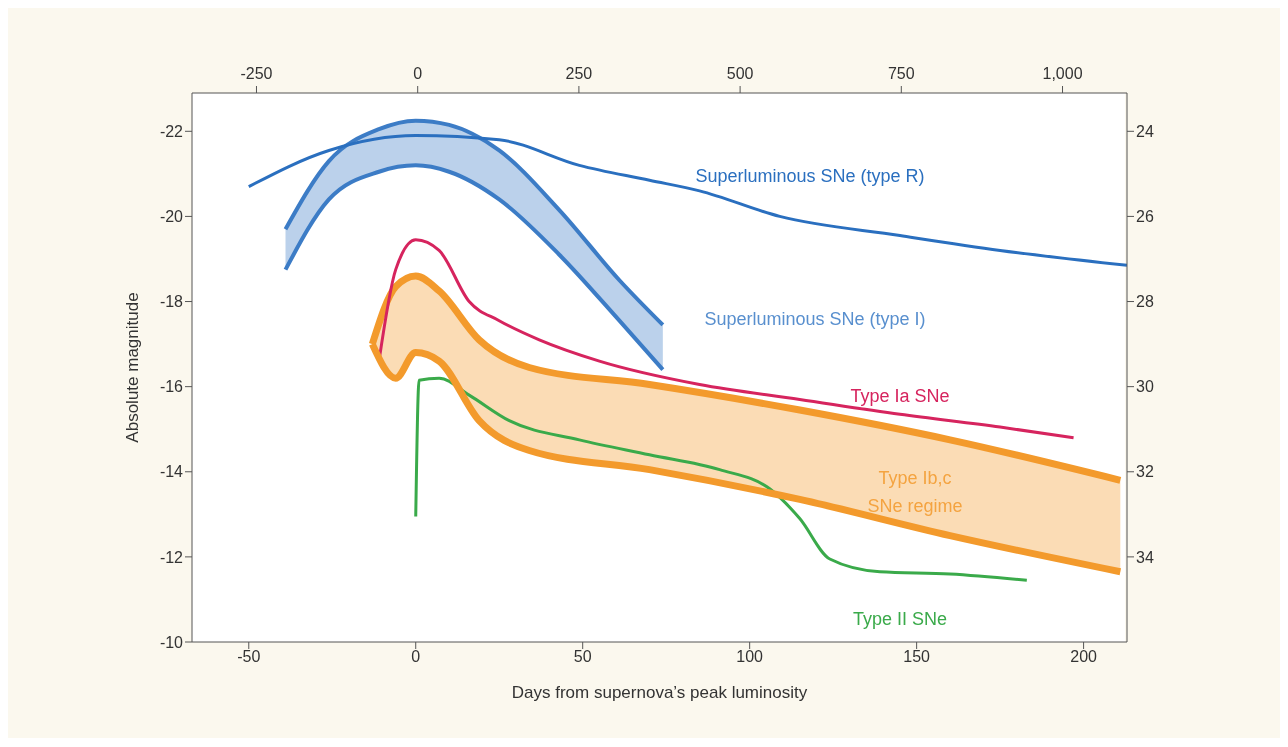  What do you see at coordinates (1145, 557) in the screenshot?
I see `y2-tick-label: 34` at bounding box center [1145, 557].